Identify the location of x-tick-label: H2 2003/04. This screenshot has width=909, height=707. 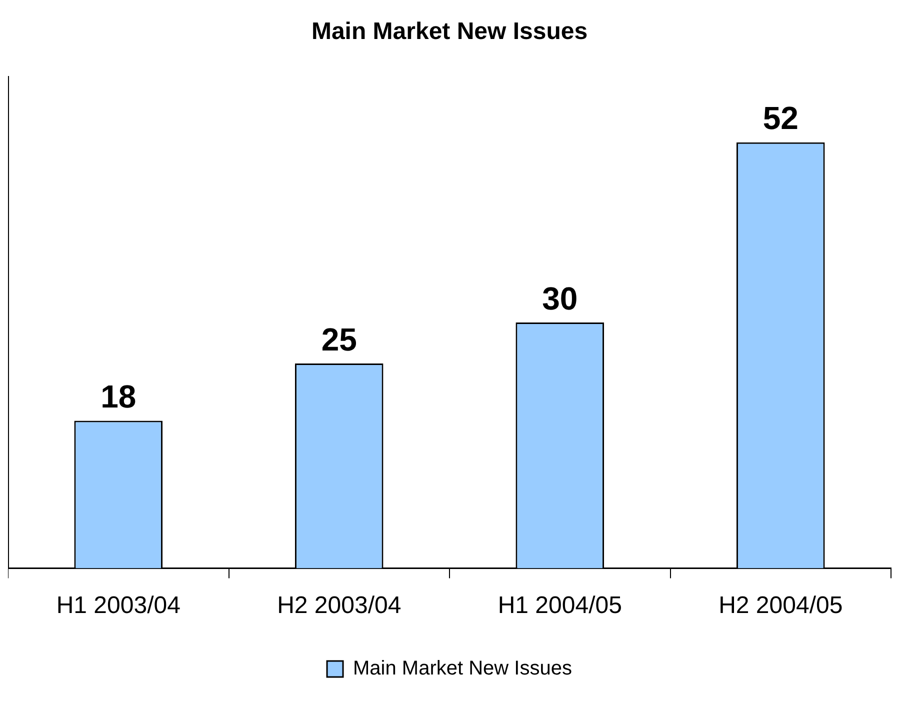
(339, 606).